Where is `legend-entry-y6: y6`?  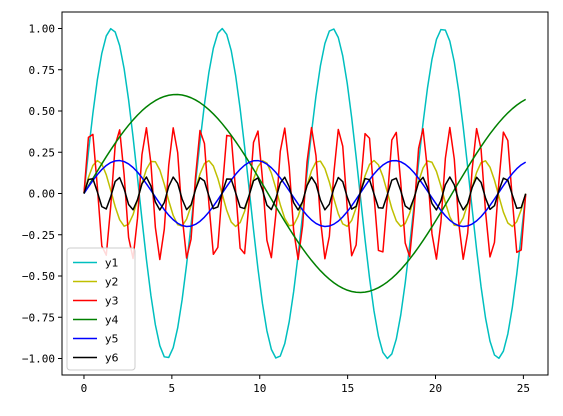 legend-entry-y6: y6 is located at coordinates (96, 358).